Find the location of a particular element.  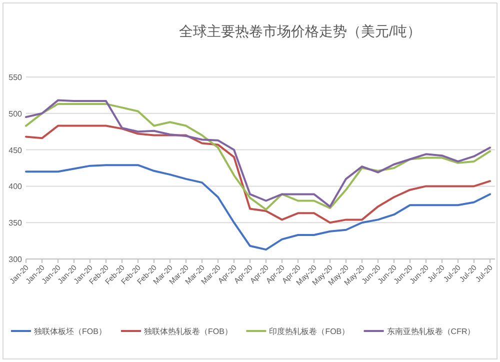

y-tick-label: 400 is located at coordinates (15, 187).